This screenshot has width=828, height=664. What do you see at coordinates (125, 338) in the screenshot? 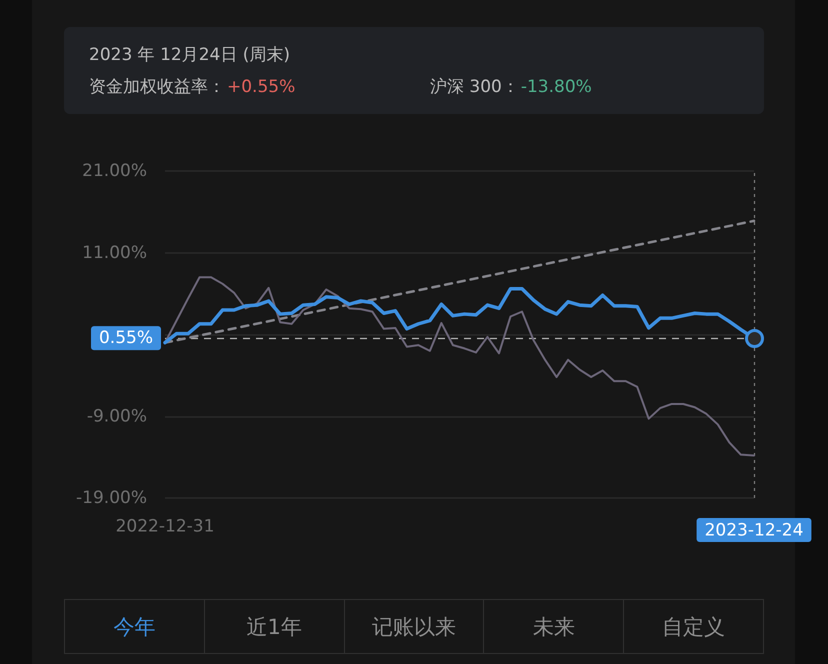
I see `ref-line-label: 0.55%` at bounding box center [125, 338].